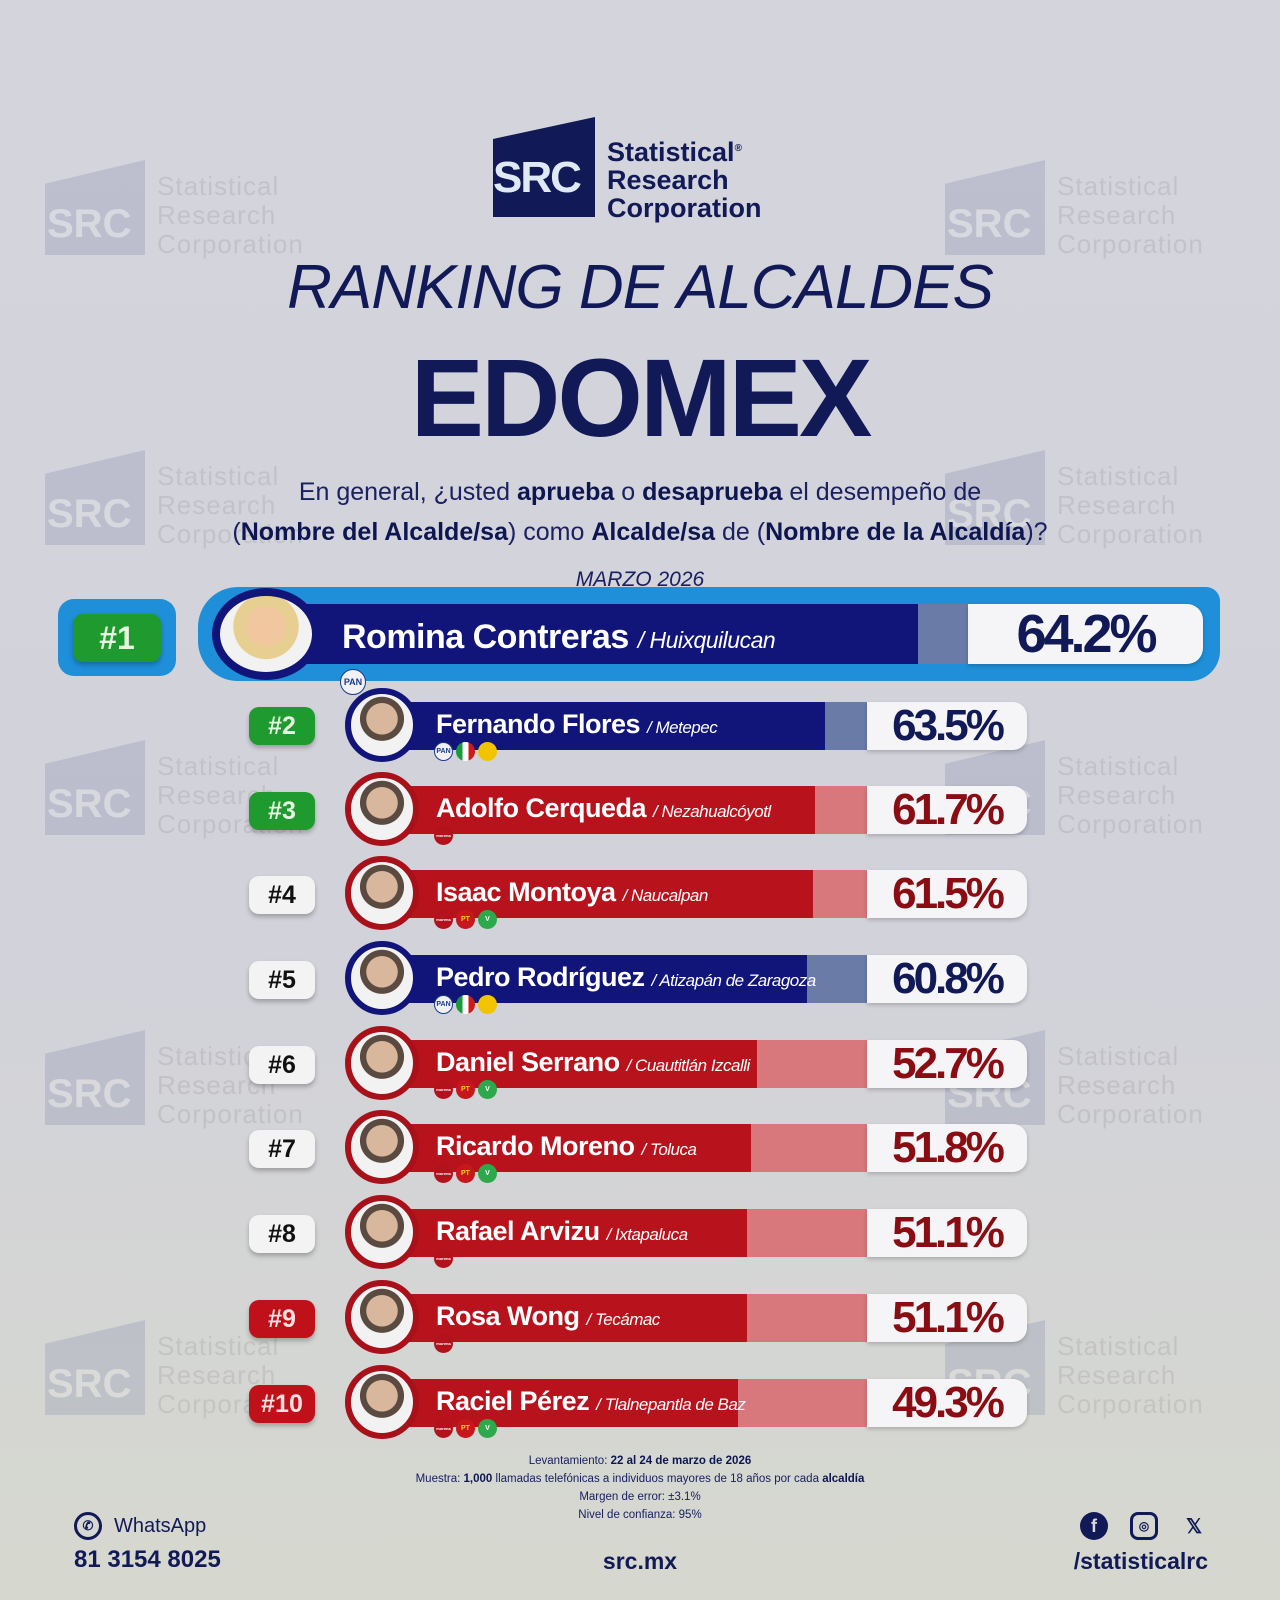  I want to click on social-links: f ◎ 𝕏 /statisticalrc, so click(1141, 1543).